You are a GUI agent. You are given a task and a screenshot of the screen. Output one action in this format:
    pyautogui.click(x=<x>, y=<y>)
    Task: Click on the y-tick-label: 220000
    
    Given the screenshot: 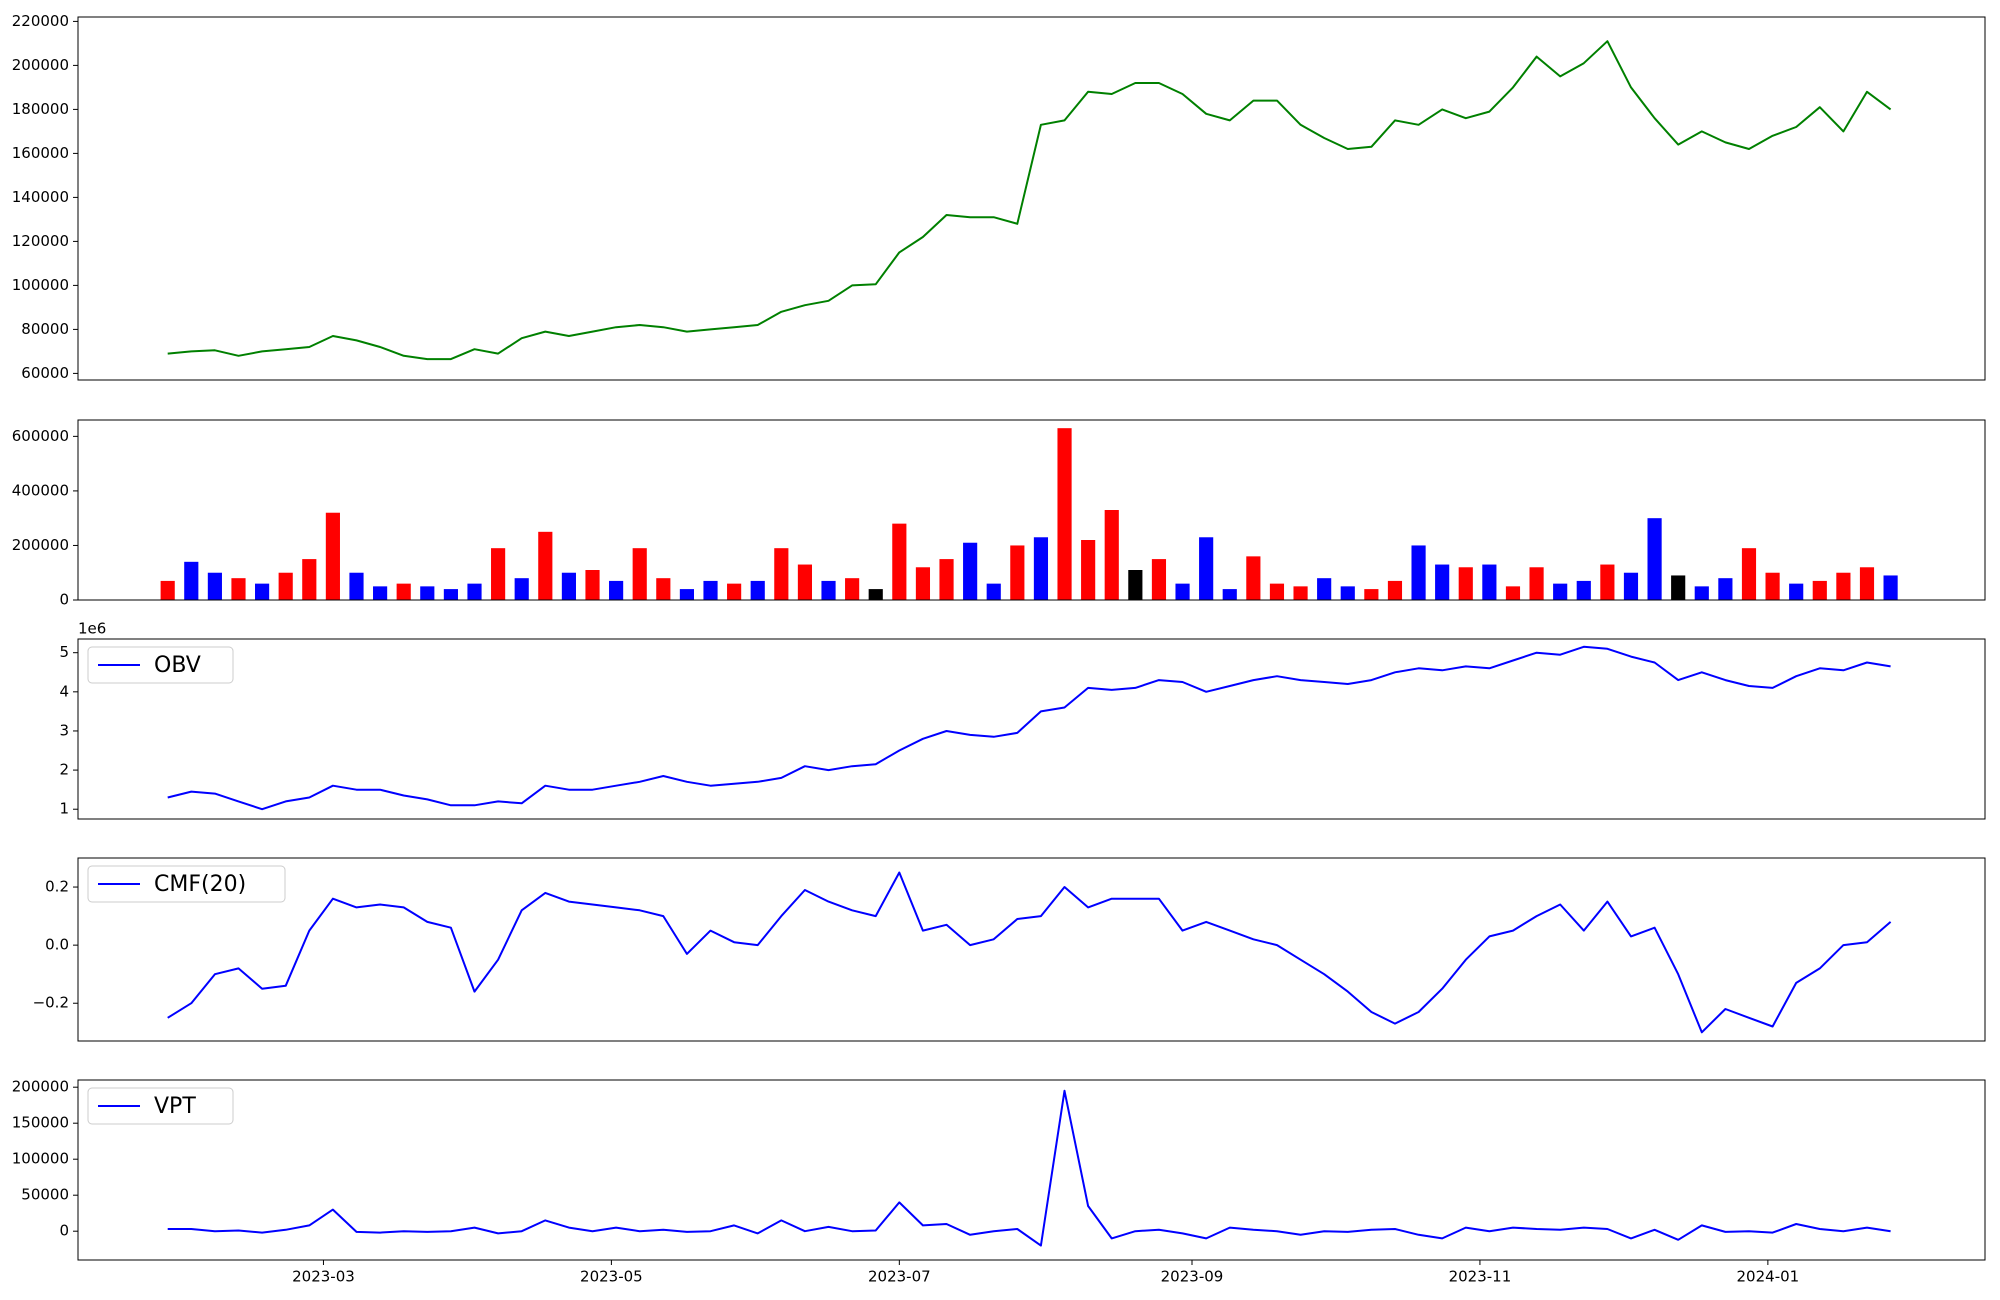 What is the action you would take?
    pyautogui.click(x=40, y=21)
    